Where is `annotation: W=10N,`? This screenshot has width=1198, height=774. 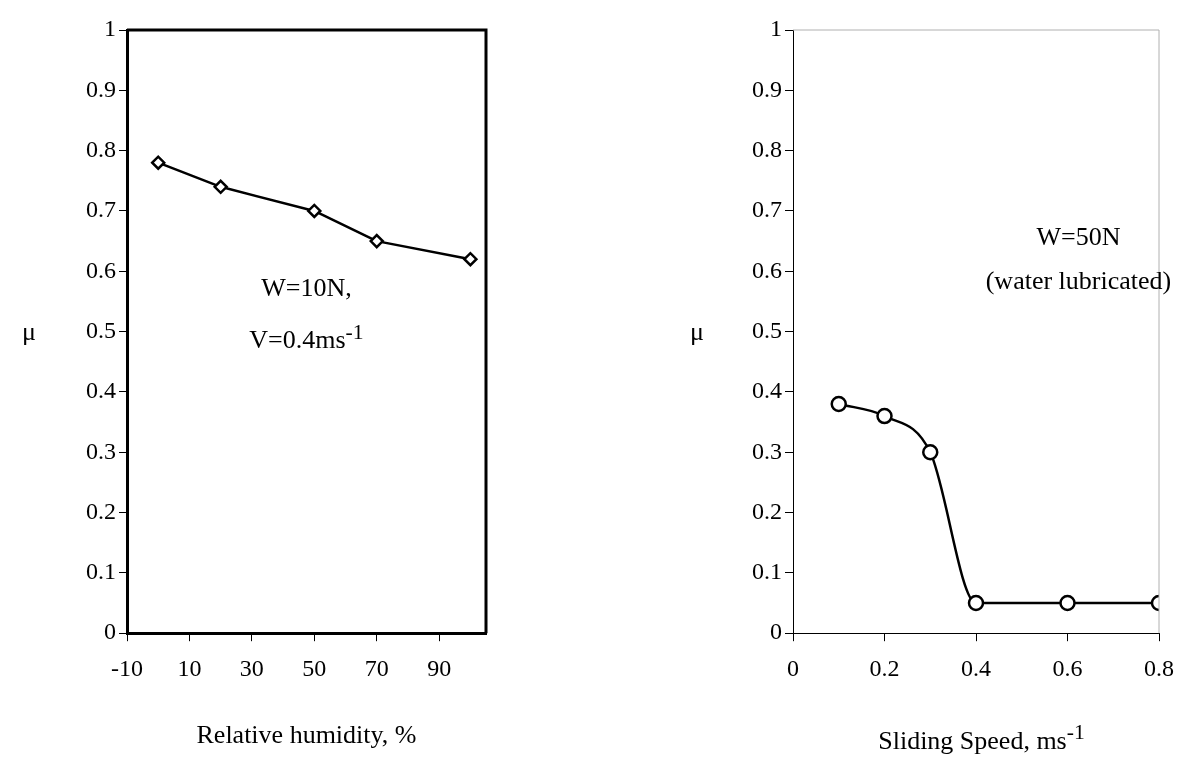 annotation: W=10N, is located at coordinates (306, 287).